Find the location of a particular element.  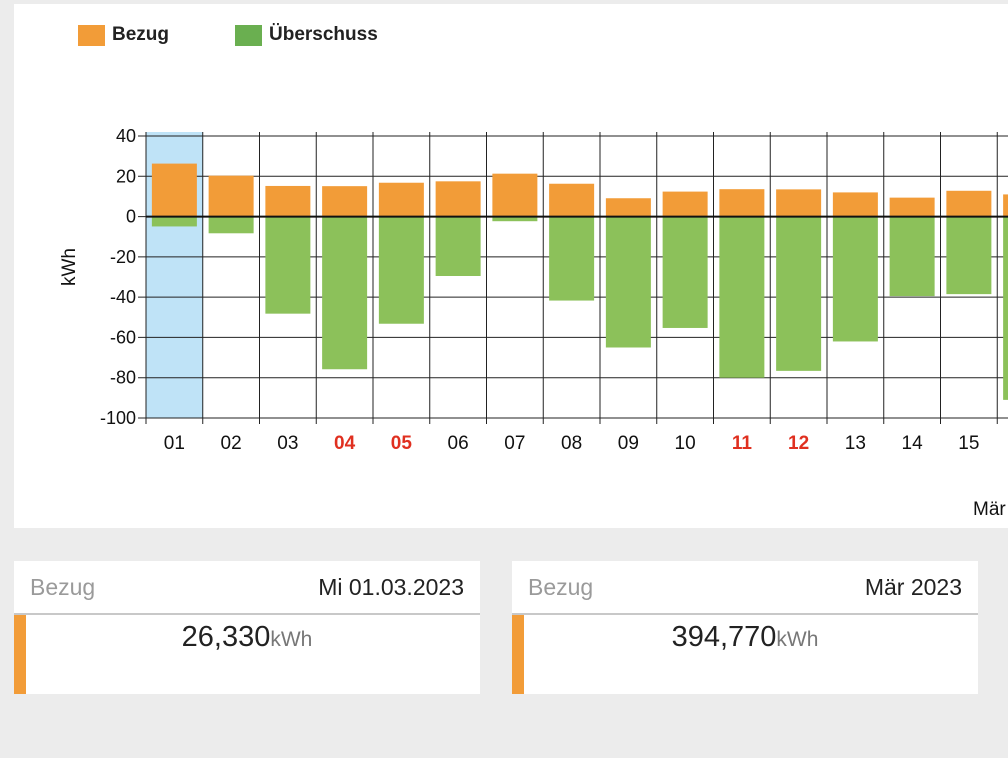

y-tick-label: -80 is located at coordinates (123, 378).